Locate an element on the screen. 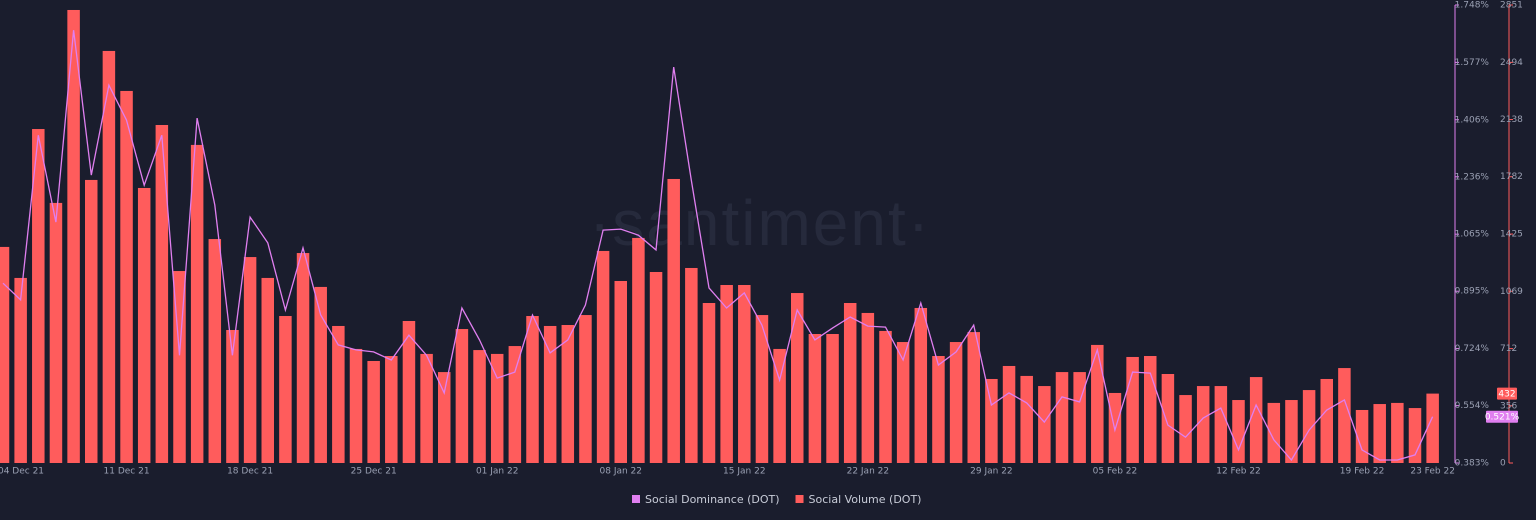 The width and height of the screenshot is (1536, 520). x-tick-label: 22 Jan 22 is located at coordinates (868, 472).